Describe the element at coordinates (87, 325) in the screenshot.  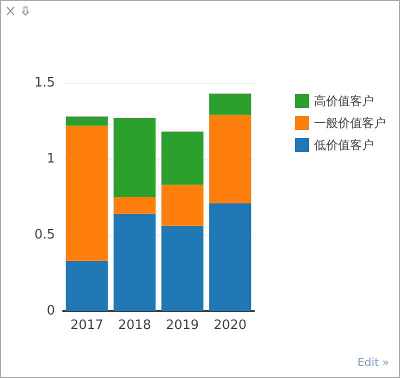
I see `x-tick-label: 2017` at that location.